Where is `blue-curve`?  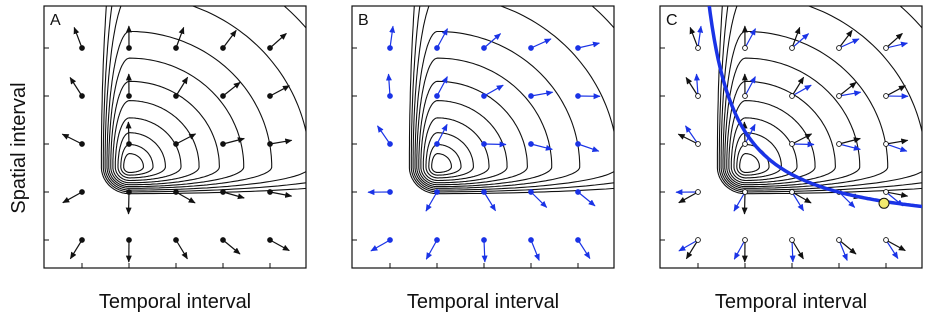 blue-curve is located at coordinates (814, 107).